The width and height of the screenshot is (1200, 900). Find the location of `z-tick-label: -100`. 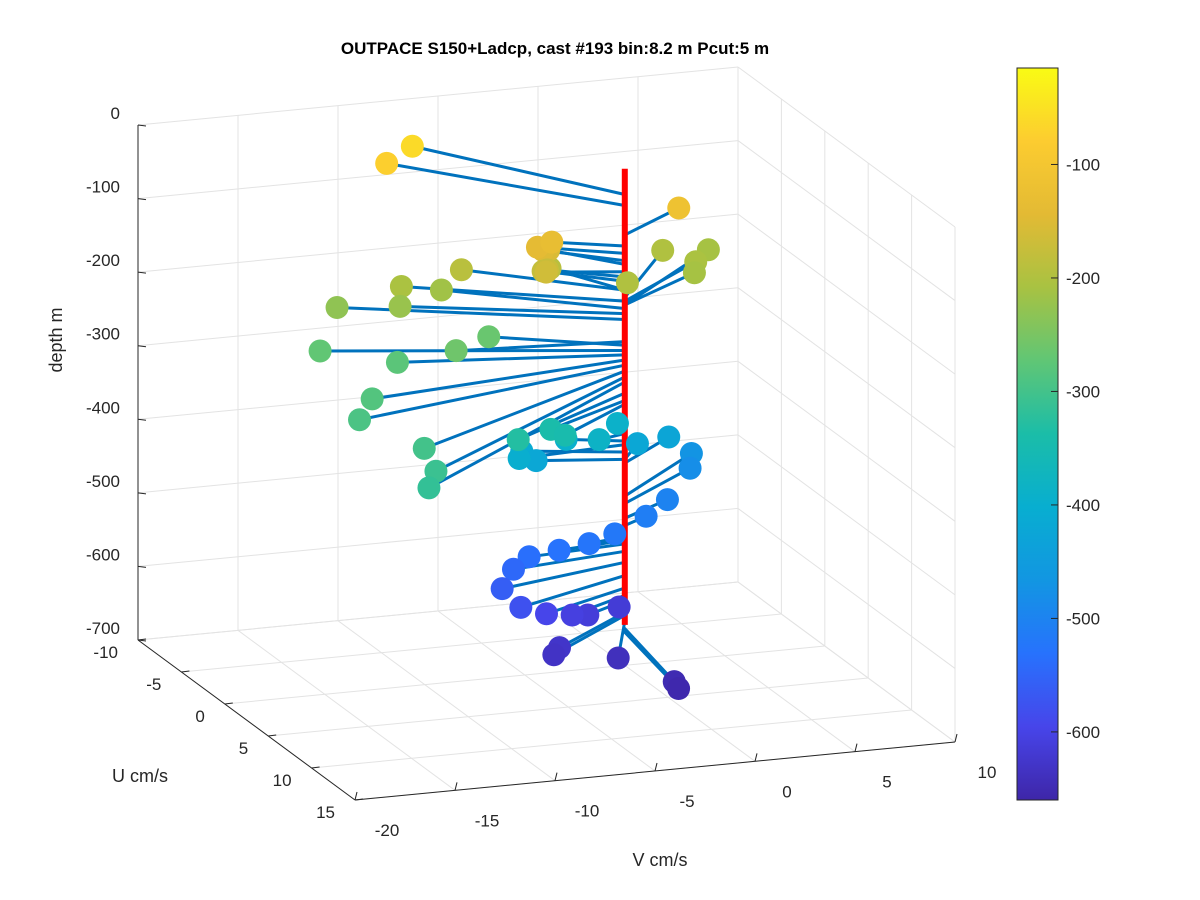

z-tick-label: -100 is located at coordinates (103, 187).